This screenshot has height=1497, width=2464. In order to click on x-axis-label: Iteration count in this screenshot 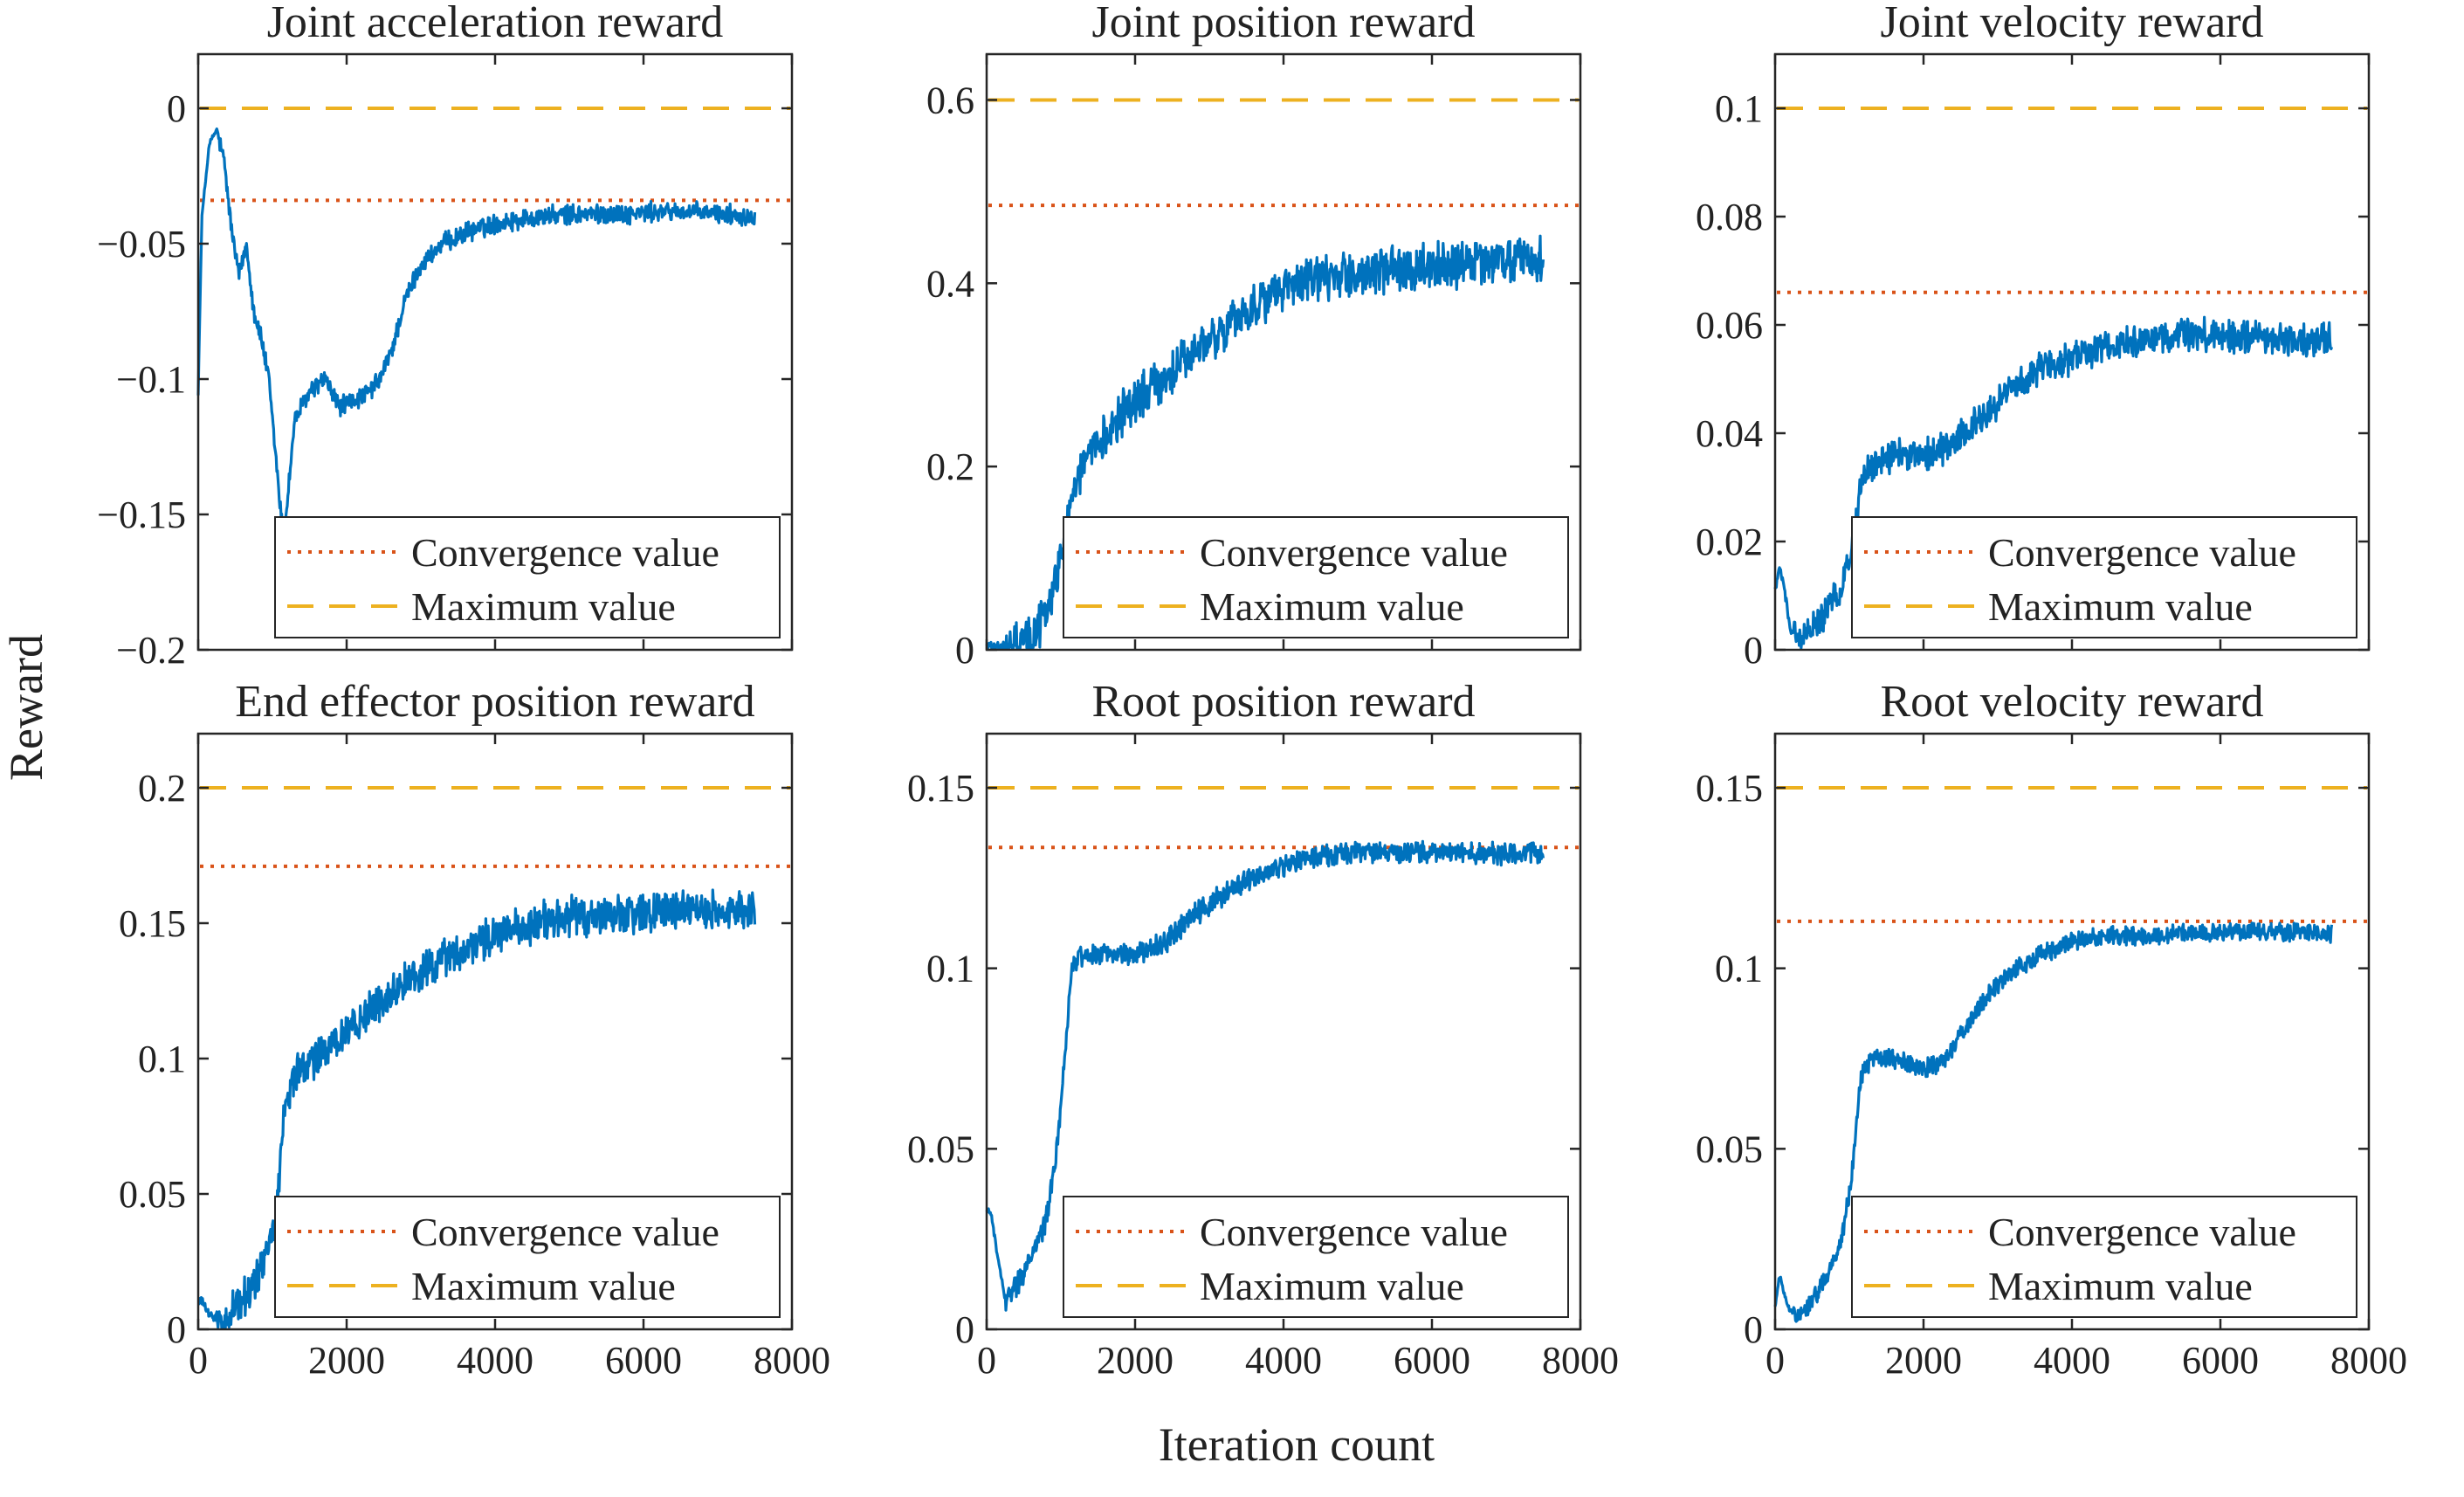, I will do `click(1297, 1444)`.